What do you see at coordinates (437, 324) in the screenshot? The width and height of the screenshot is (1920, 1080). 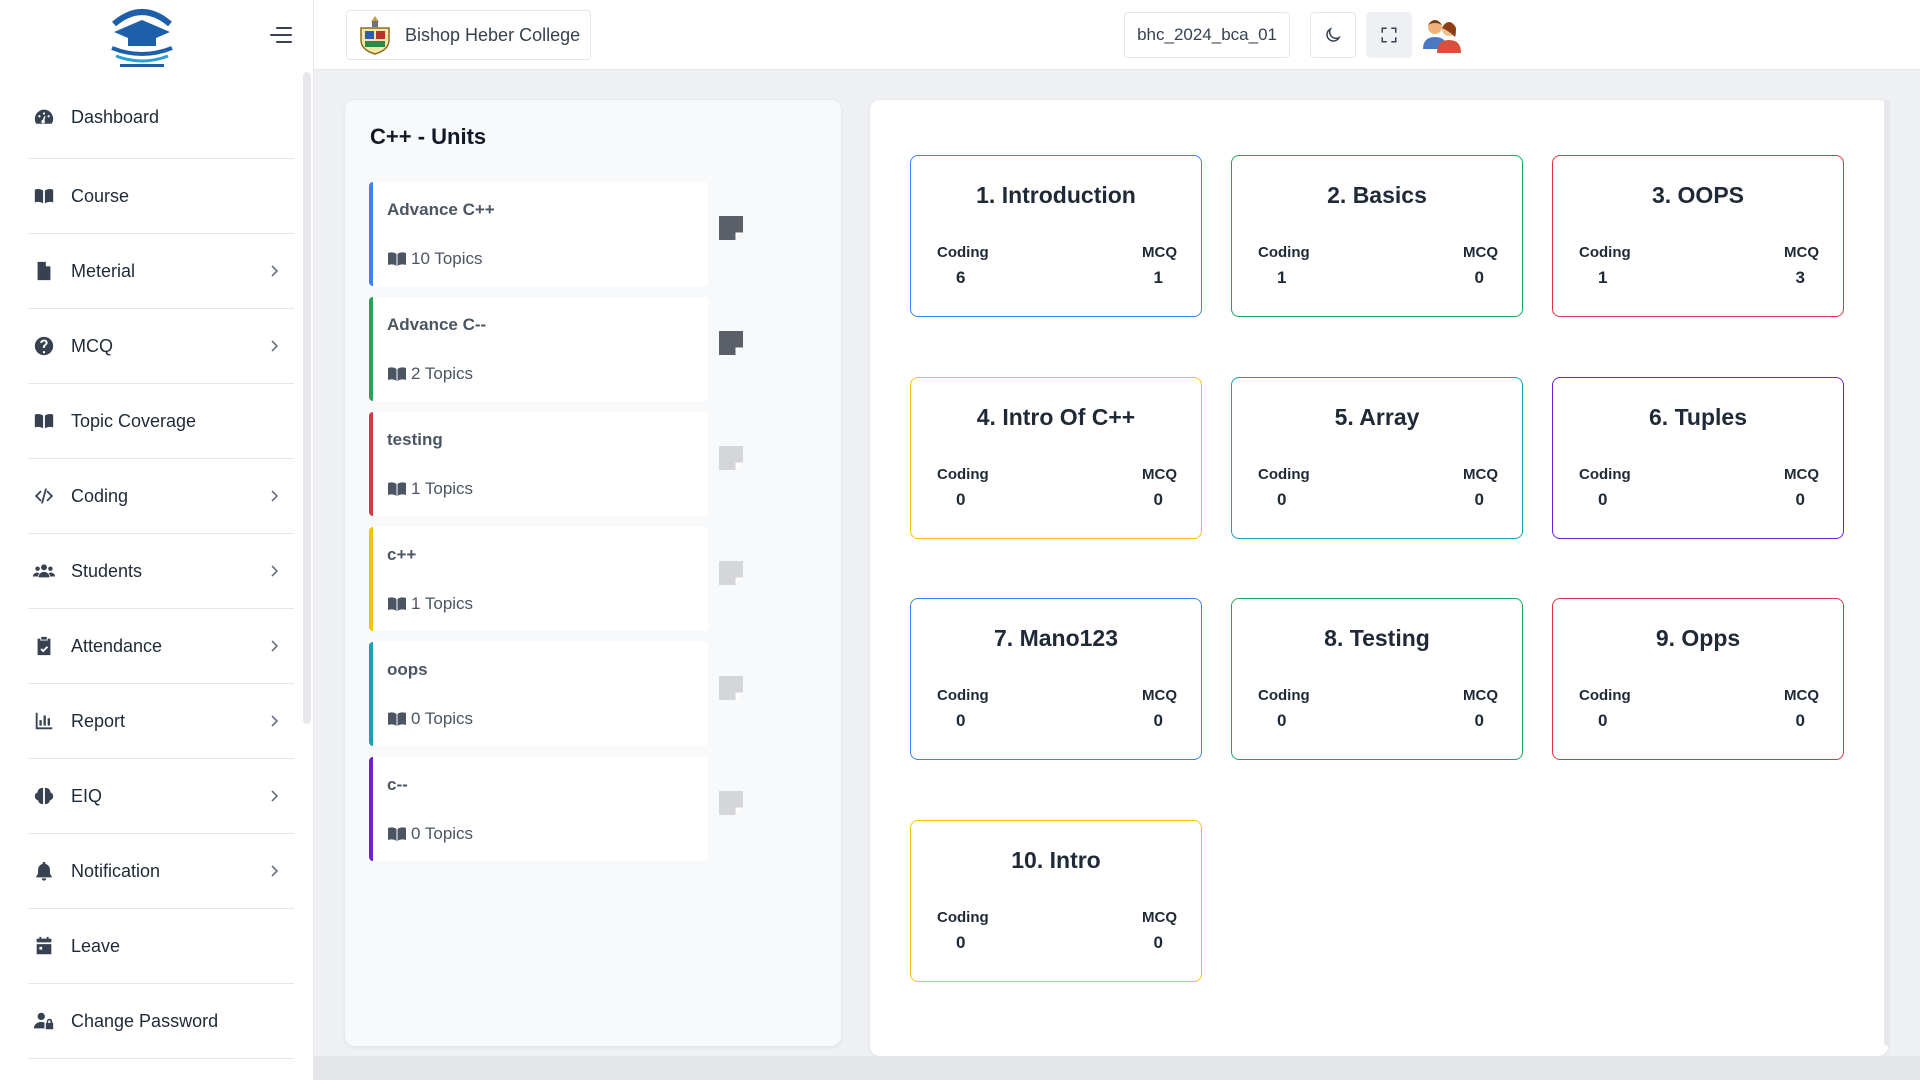 I see `unit-name: Advance C--` at bounding box center [437, 324].